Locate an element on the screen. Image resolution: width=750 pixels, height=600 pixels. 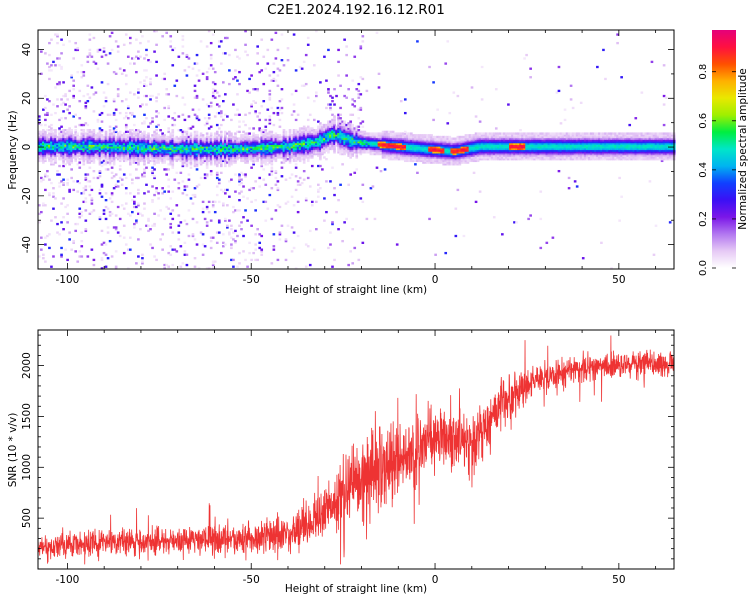
y-tick-label: 40 is located at coordinates (27, 49).